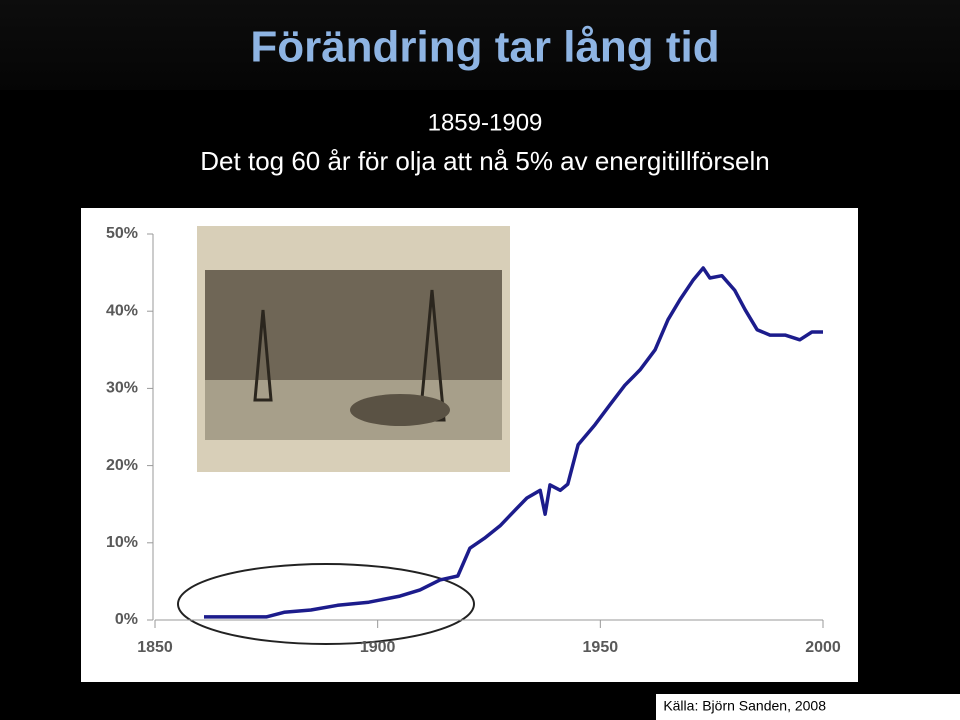 Image resolution: width=960 pixels, height=720 pixels. I want to click on source: Källa: Björn Sanden, 2008, so click(744, 706).